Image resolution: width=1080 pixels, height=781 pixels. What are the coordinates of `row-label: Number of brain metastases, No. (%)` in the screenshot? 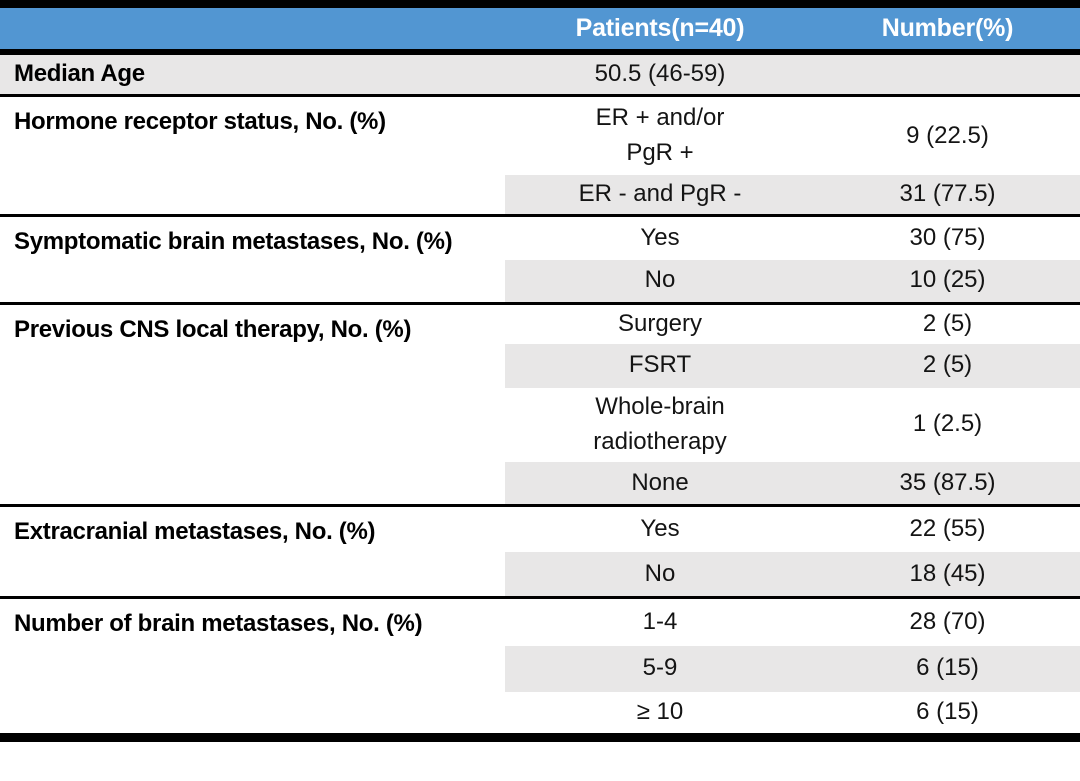 It's located at (252, 667).